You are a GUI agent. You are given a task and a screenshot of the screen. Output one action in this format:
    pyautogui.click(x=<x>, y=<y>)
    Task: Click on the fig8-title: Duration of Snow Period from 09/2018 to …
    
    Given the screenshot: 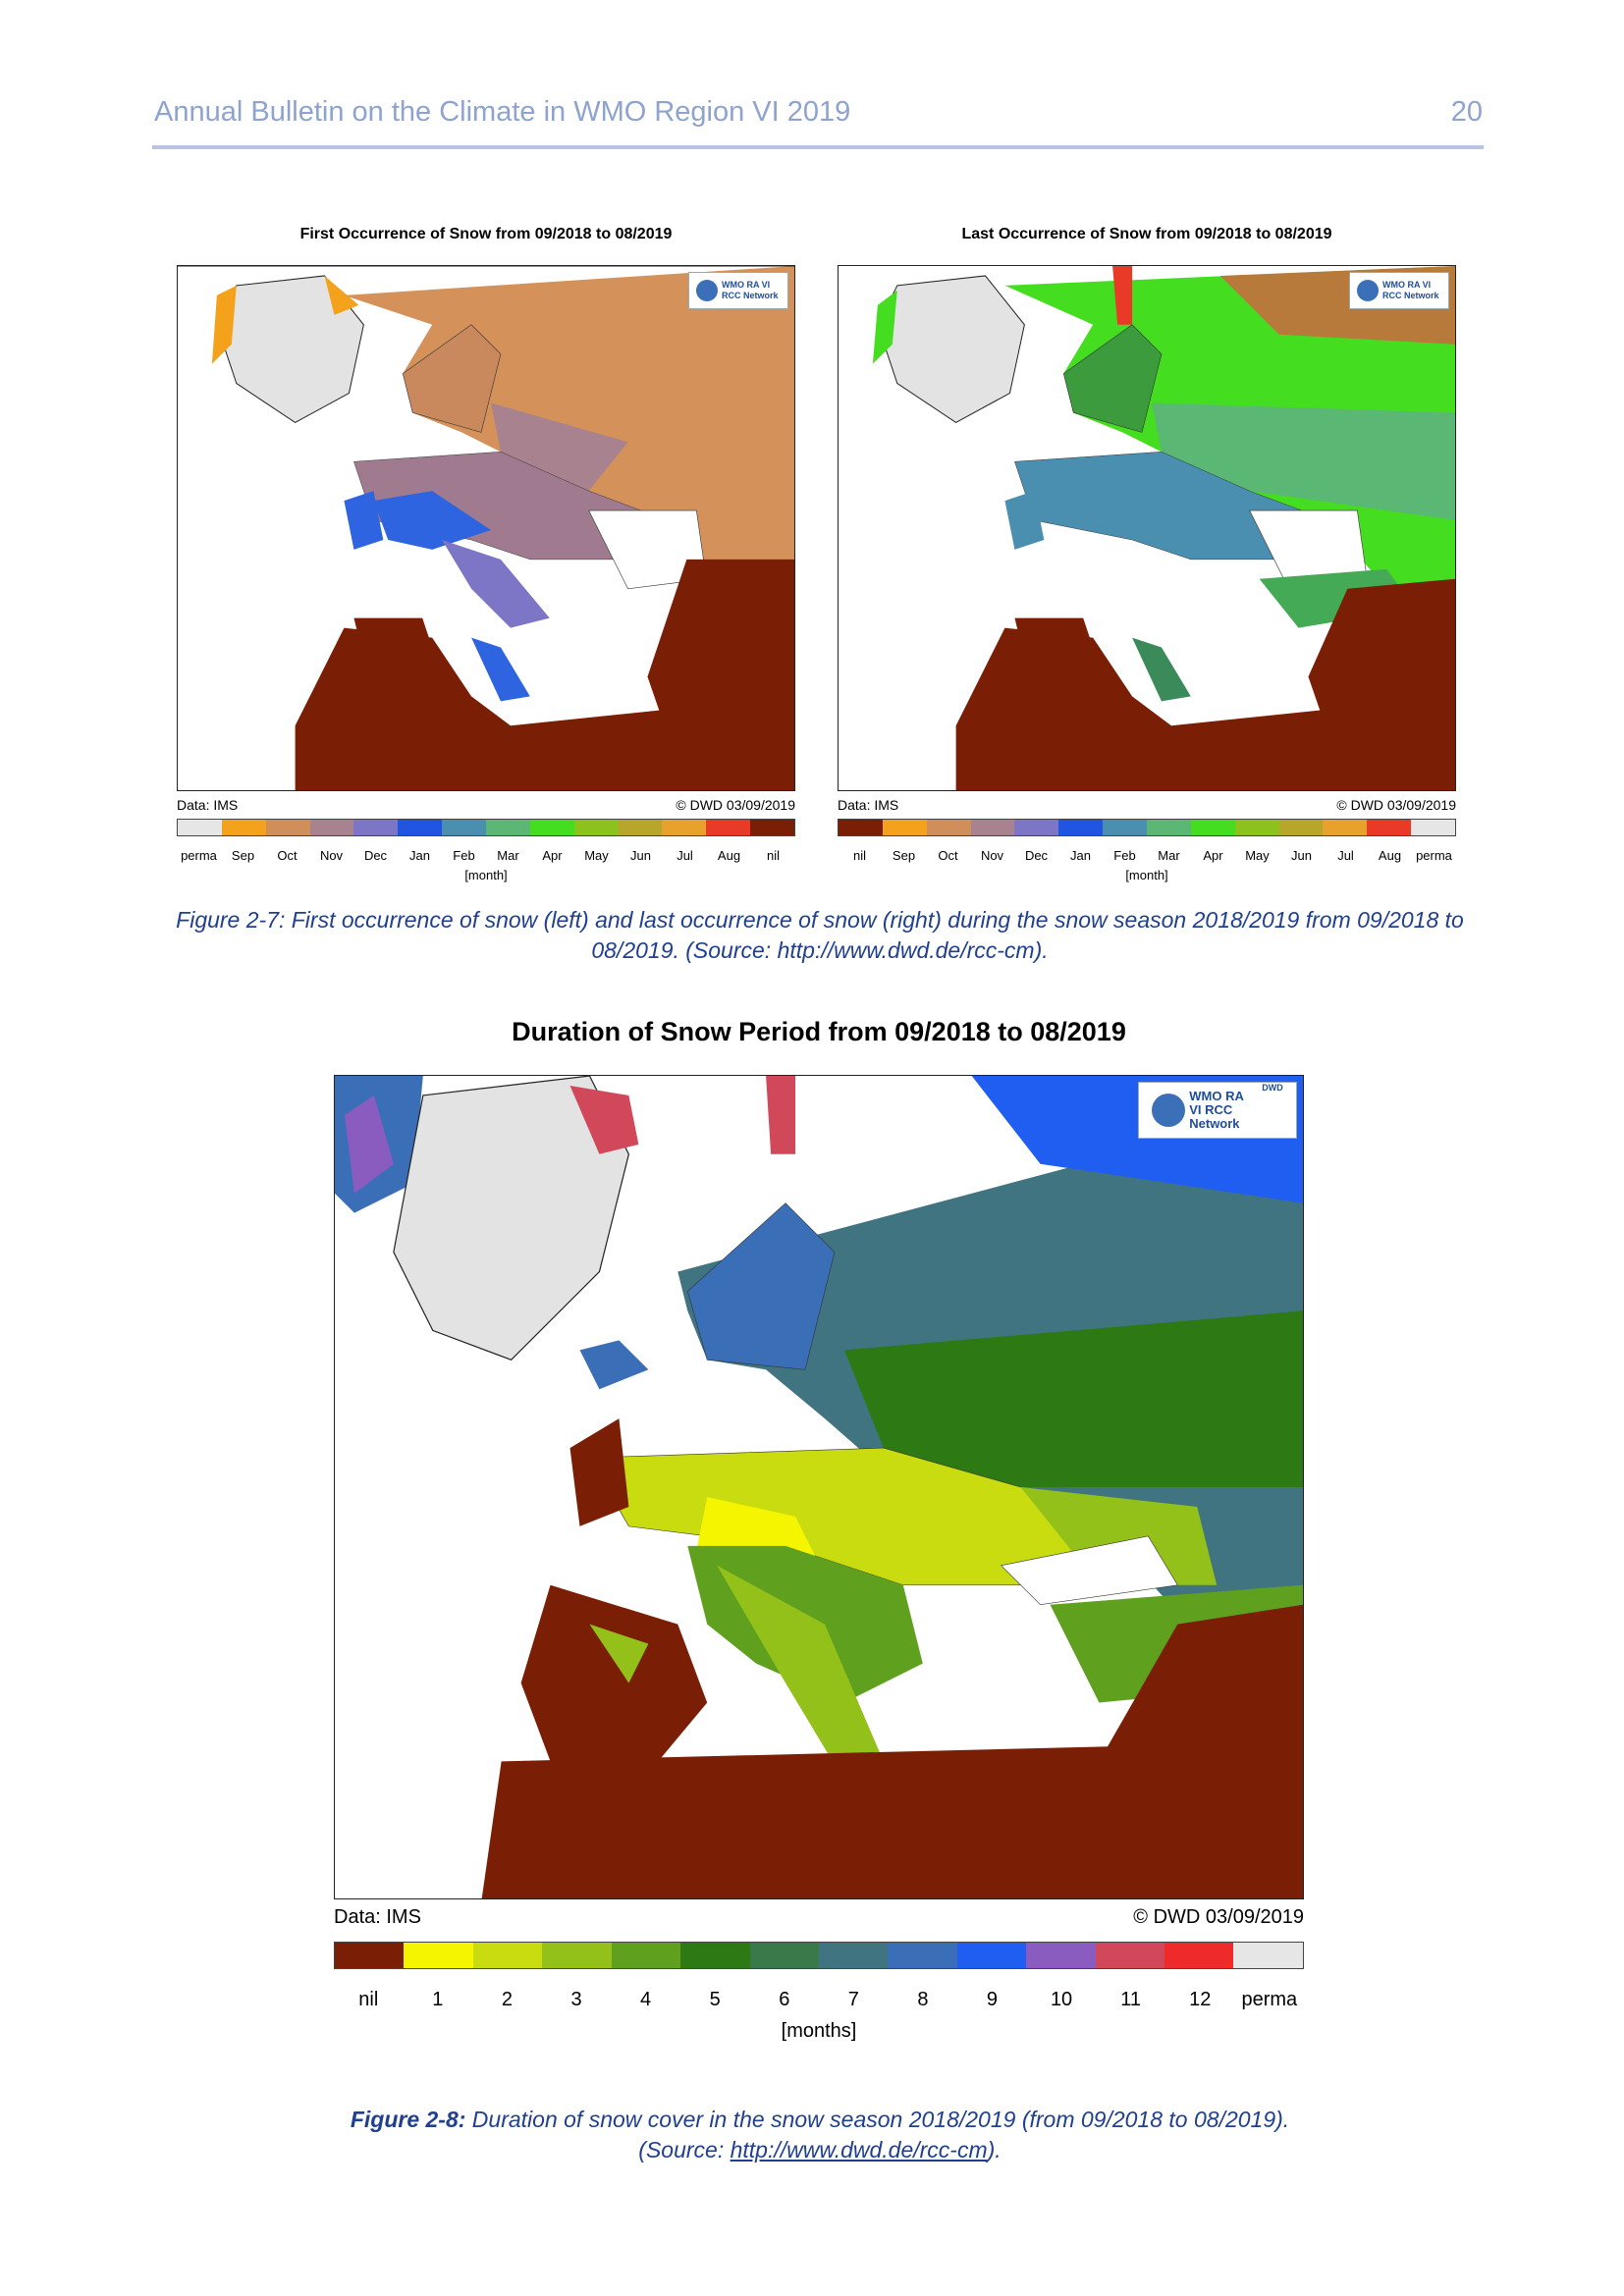 What is the action you would take?
    pyautogui.click(x=819, y=1032)
    